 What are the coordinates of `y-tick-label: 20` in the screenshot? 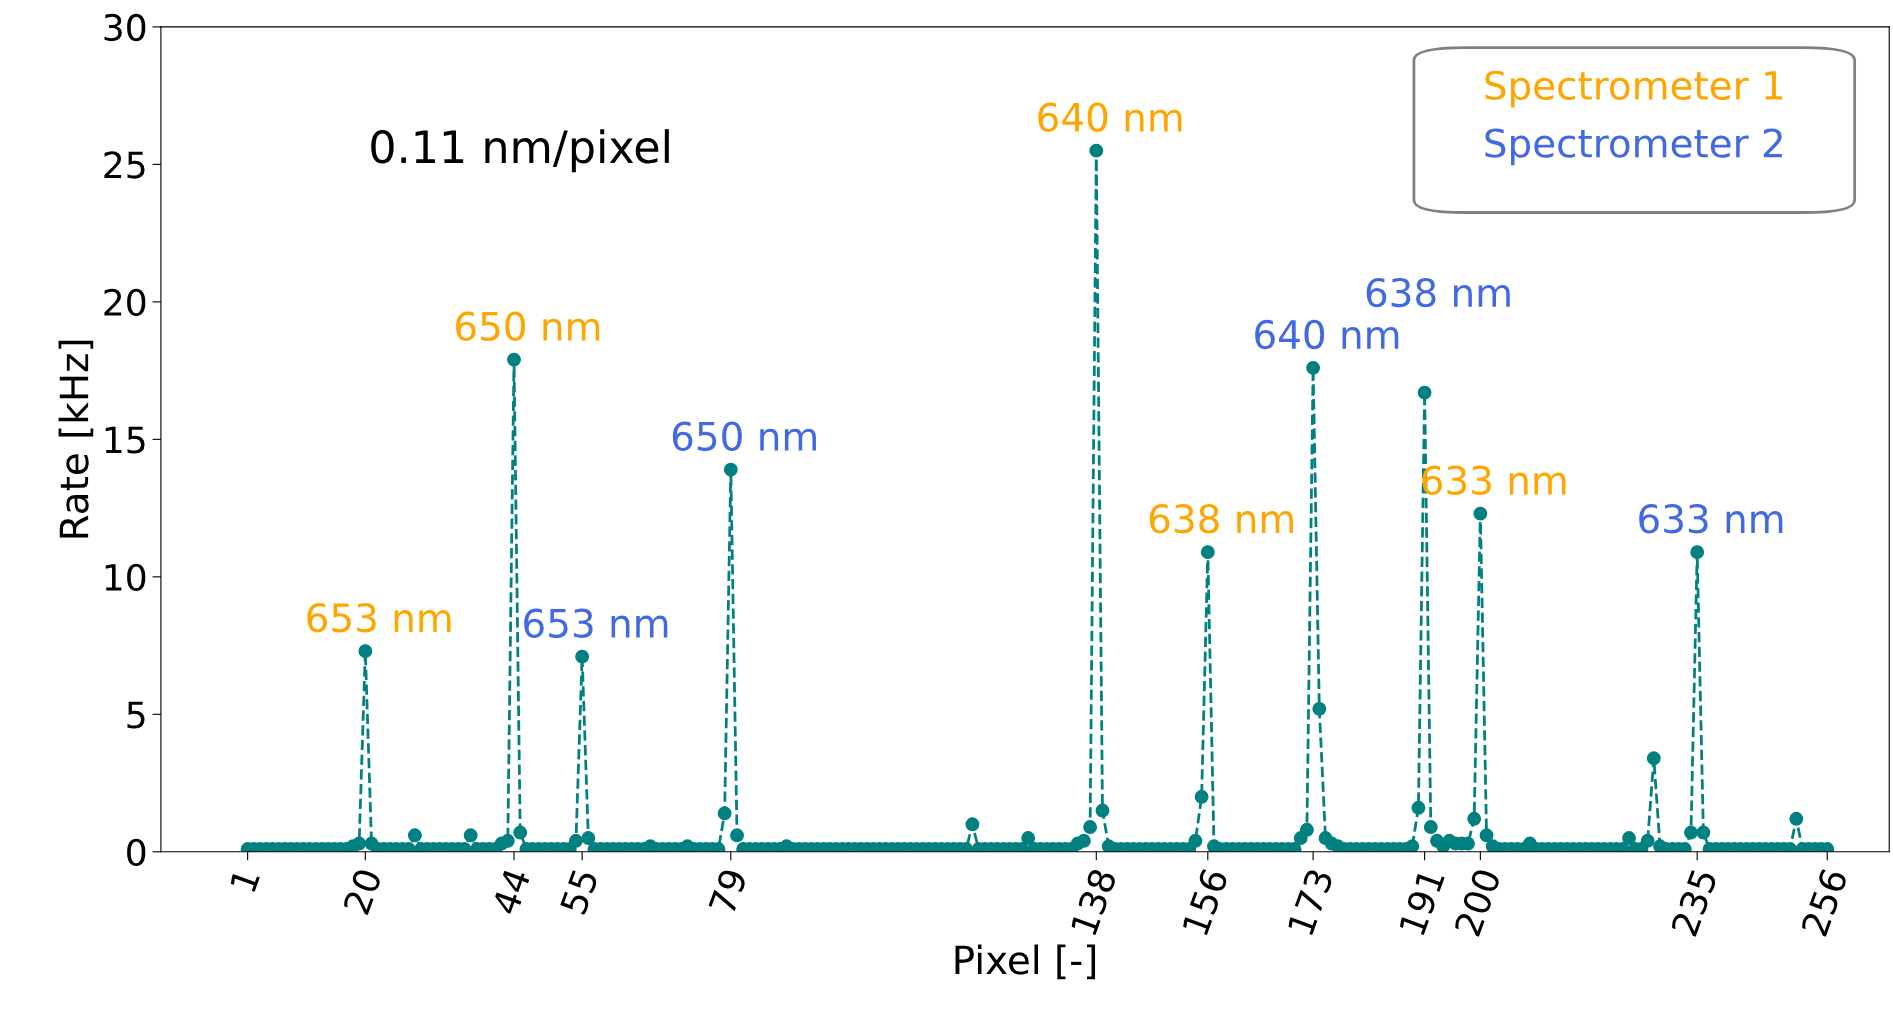 It's located at (125, 302).